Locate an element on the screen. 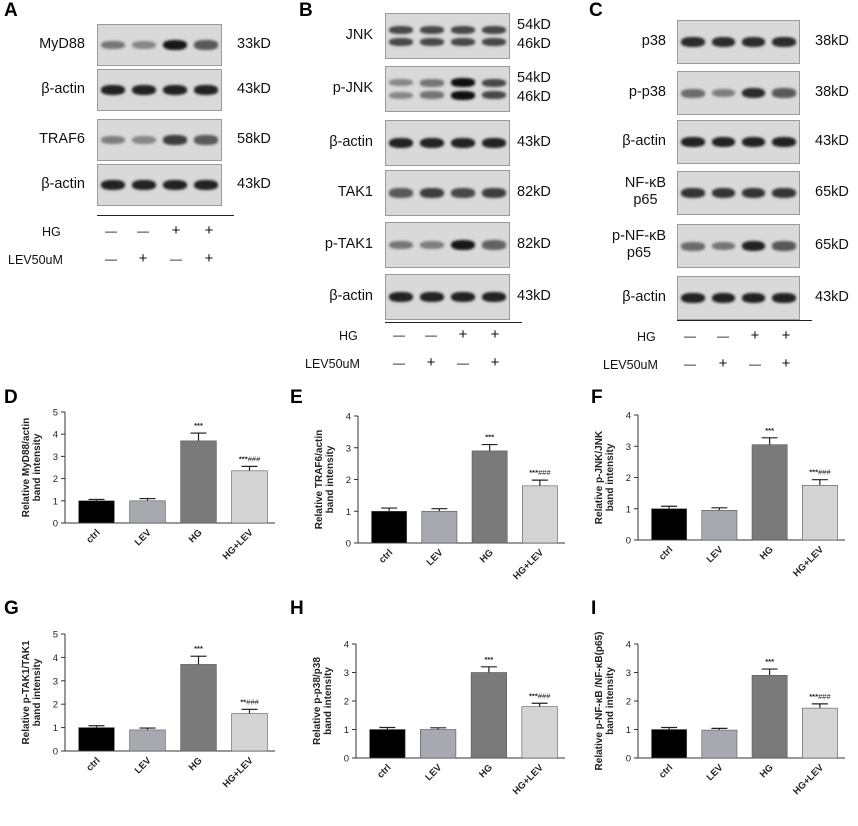  blot-protein-label: p38 is located at coordinates (653, 40).